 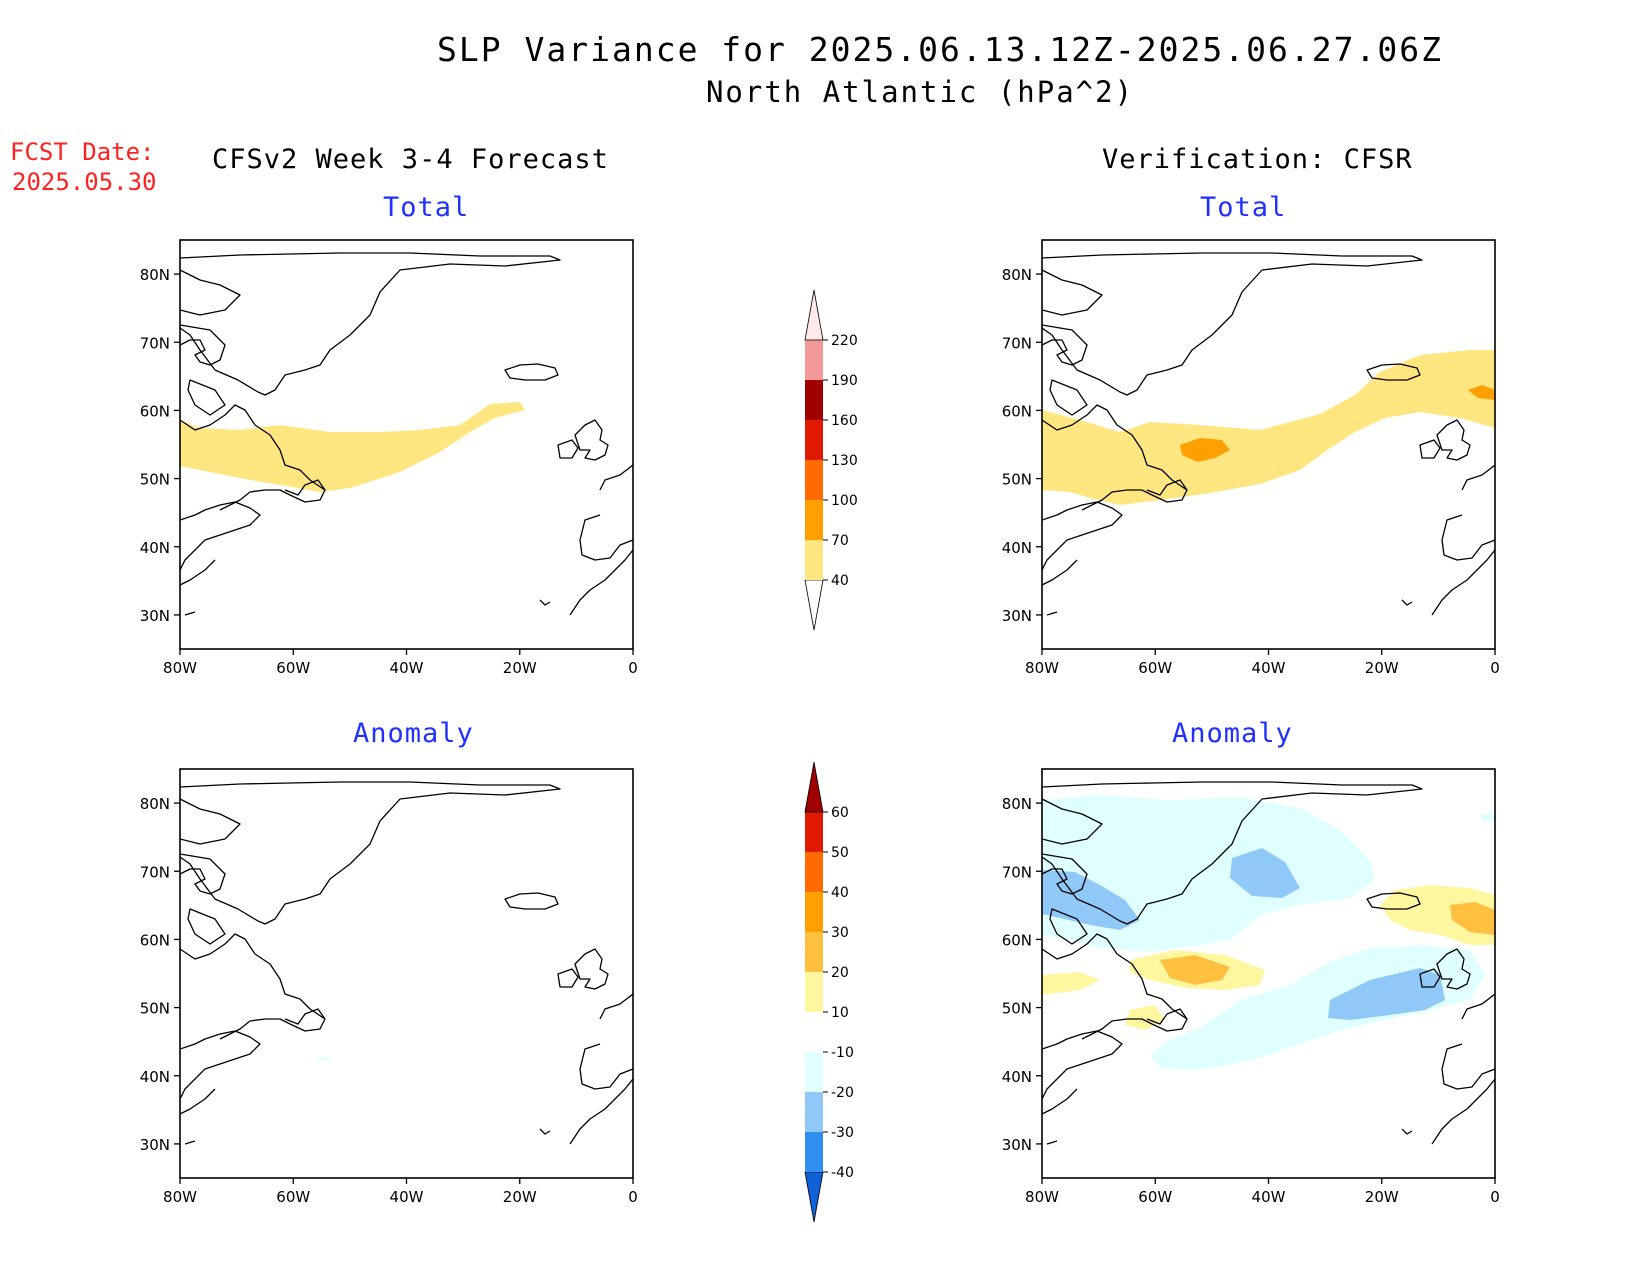 I want to click on forecast-anomaly-lon-label: 20W, so click(x=520, y=1197).